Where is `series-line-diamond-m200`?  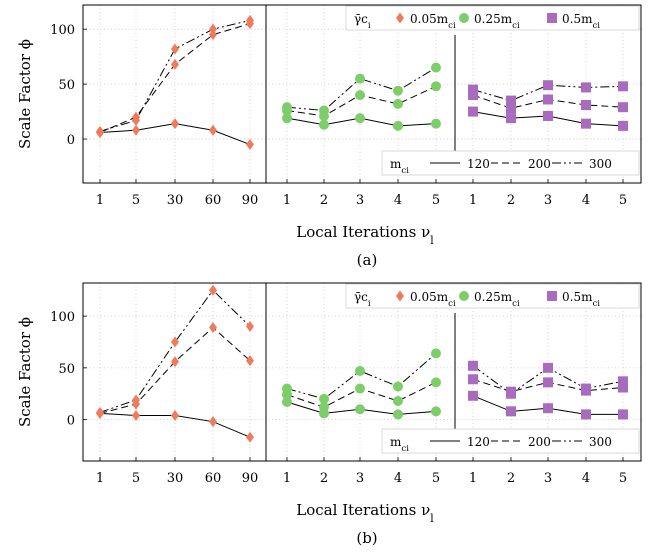
series-line-diamond-m200 is located at coordinates (175, 78).